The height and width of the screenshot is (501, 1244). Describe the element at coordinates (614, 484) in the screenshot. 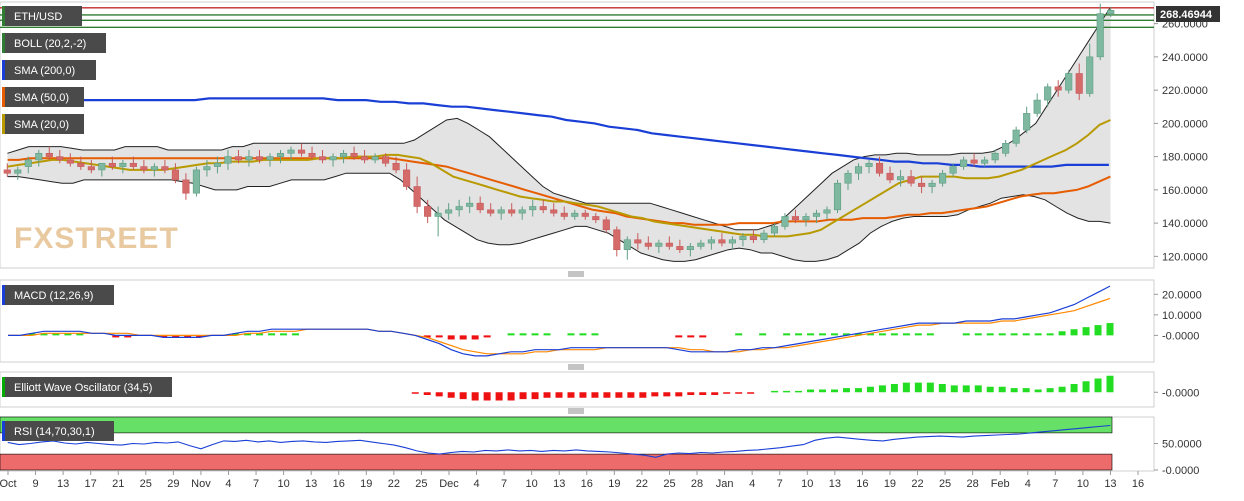

I see `x-tick-label-22: 19` at that location.